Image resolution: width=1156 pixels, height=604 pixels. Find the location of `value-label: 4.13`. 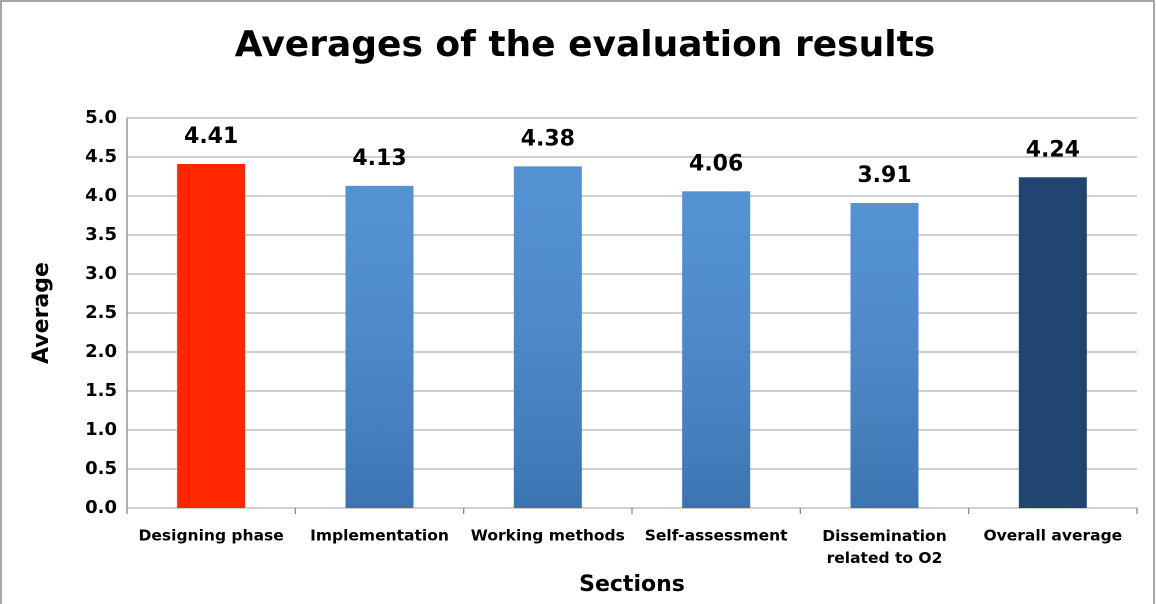

value-label: 4.13 is located at coordinates (379, 158).